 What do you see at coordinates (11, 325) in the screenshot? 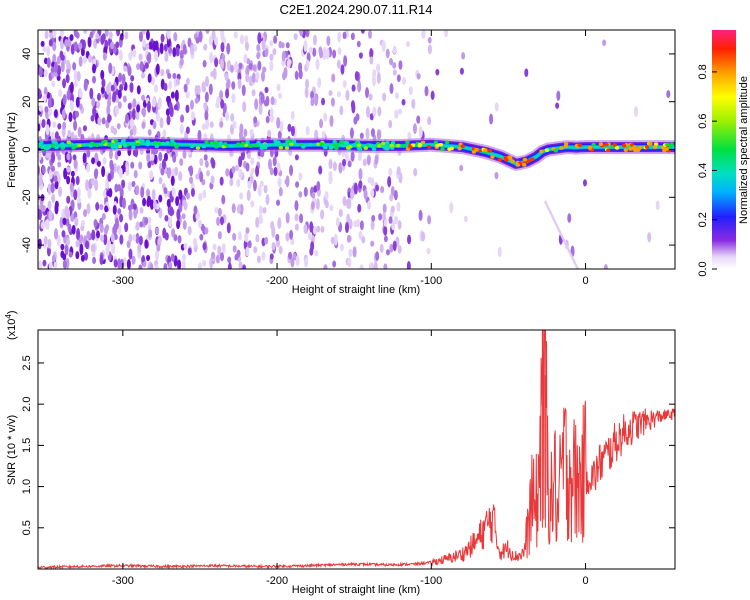
I see `snr-y-multiplier: (x104)` at bounding box center [11, 325].